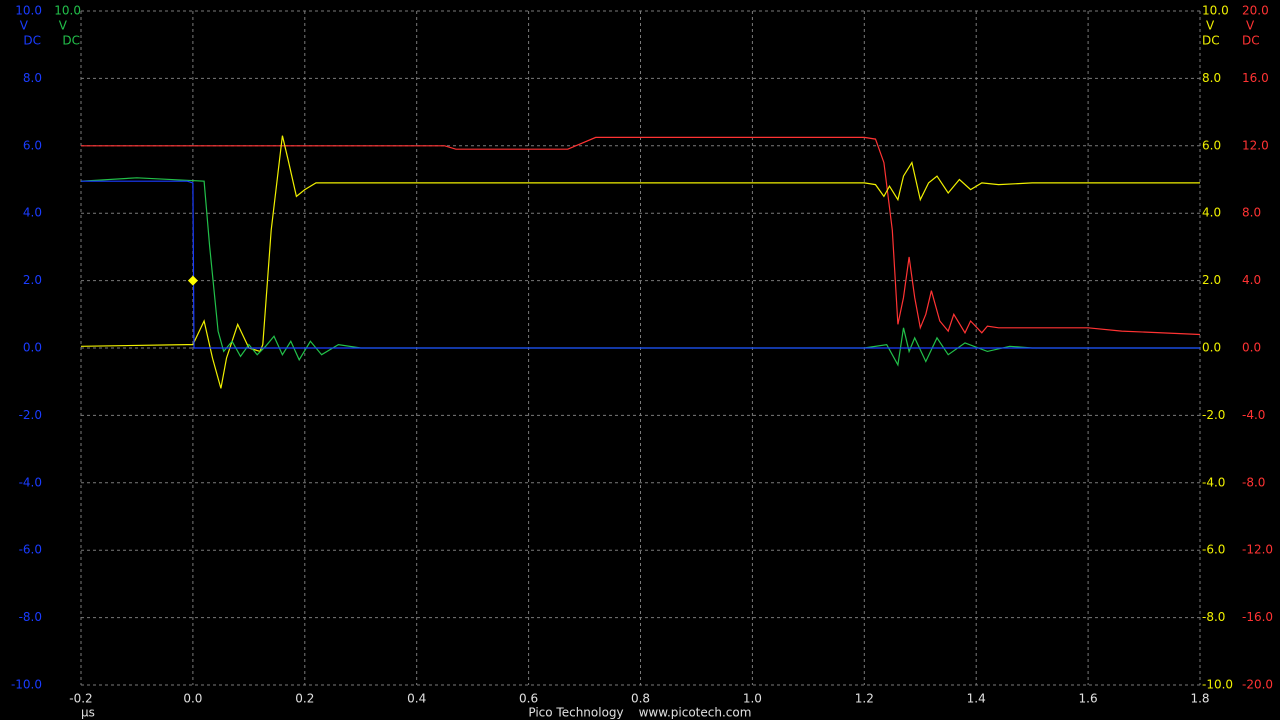  What do you see at coordinates (1255, 78) in the screenshot?
I see `y-tick-label: 16.0` at bounding box center [1255, 78].